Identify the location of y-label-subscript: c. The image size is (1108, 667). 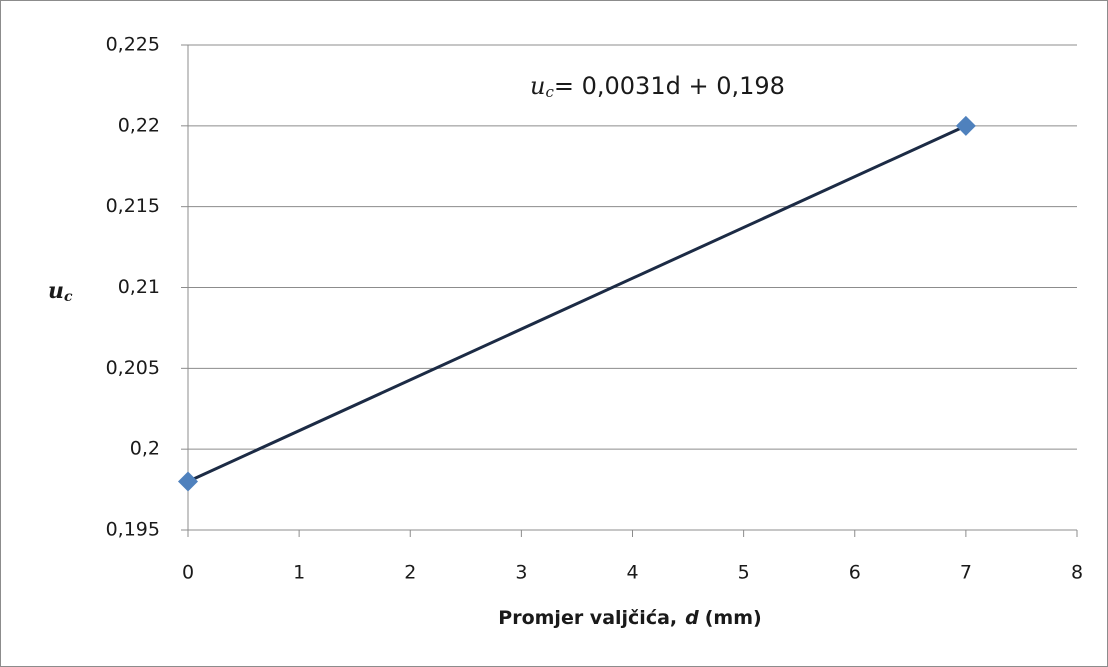
(68, 297).